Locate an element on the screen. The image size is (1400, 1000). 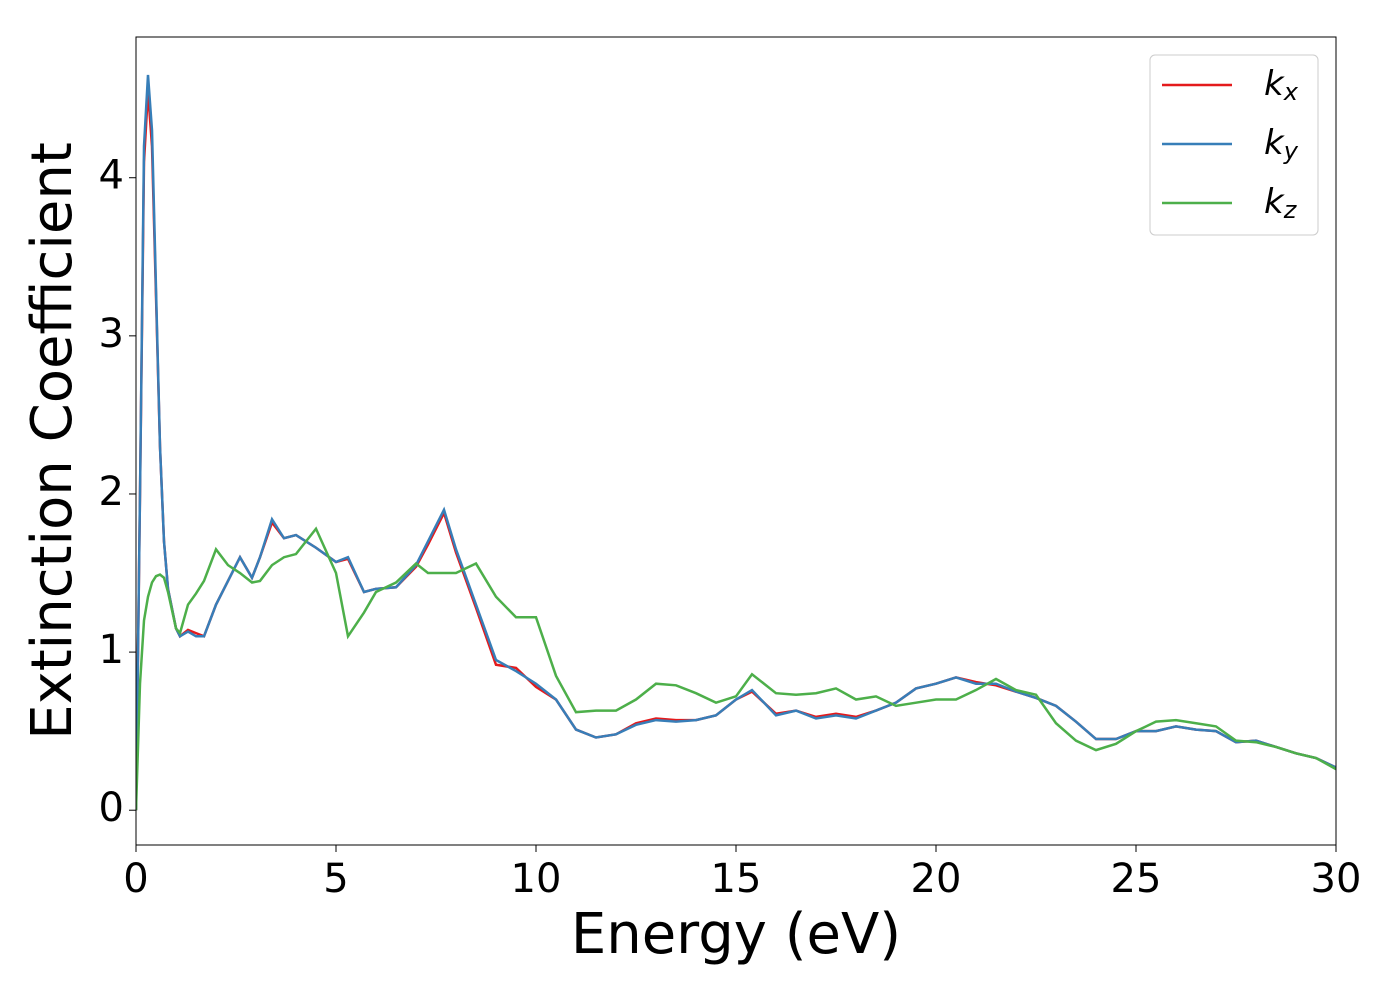
x-tick-label: 25 is located at coordinates (1136, 879).